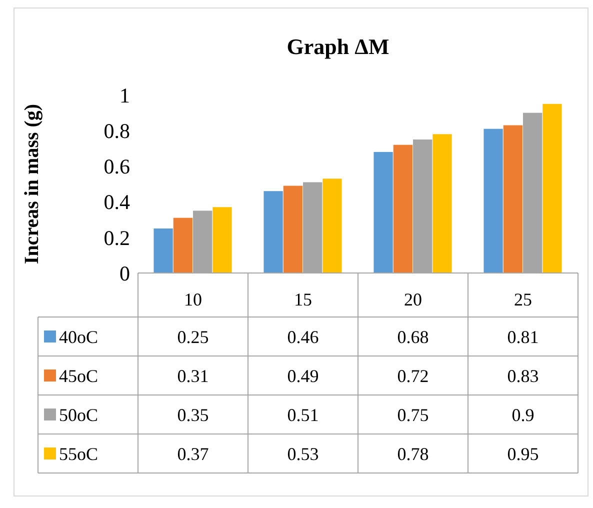 The height and width of the screenshot is (508, 593). I want to click on data-label: 0.75, so click(413, 414).